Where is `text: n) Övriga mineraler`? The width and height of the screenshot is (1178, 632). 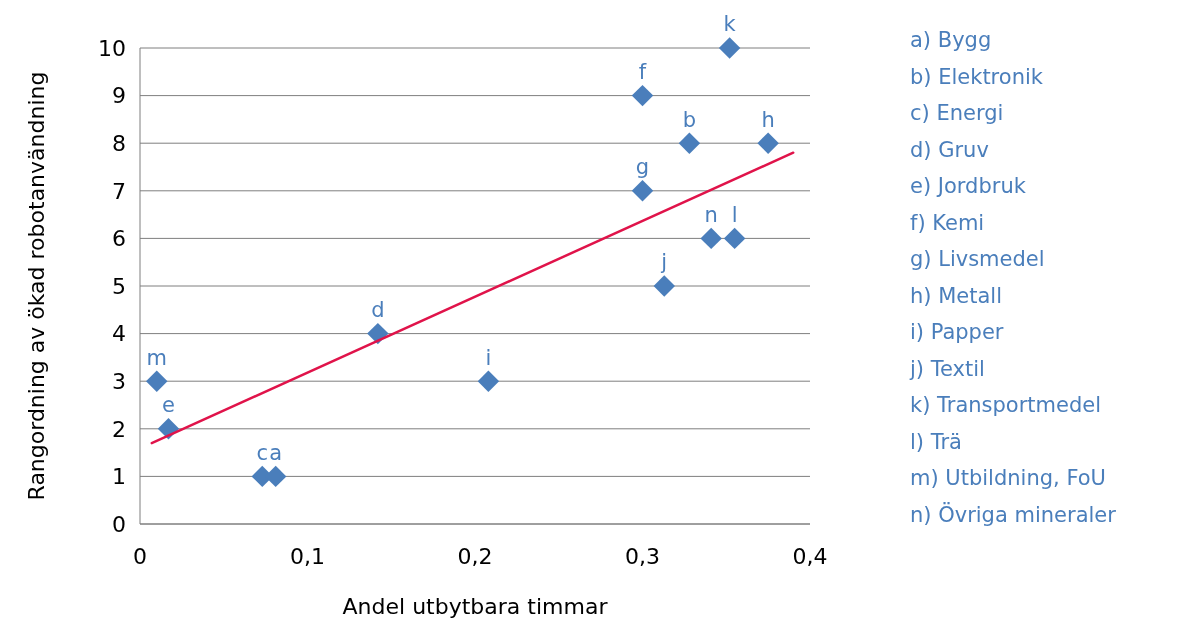 text: n) Övriga mineraler is located at coordinates (1013, 514).